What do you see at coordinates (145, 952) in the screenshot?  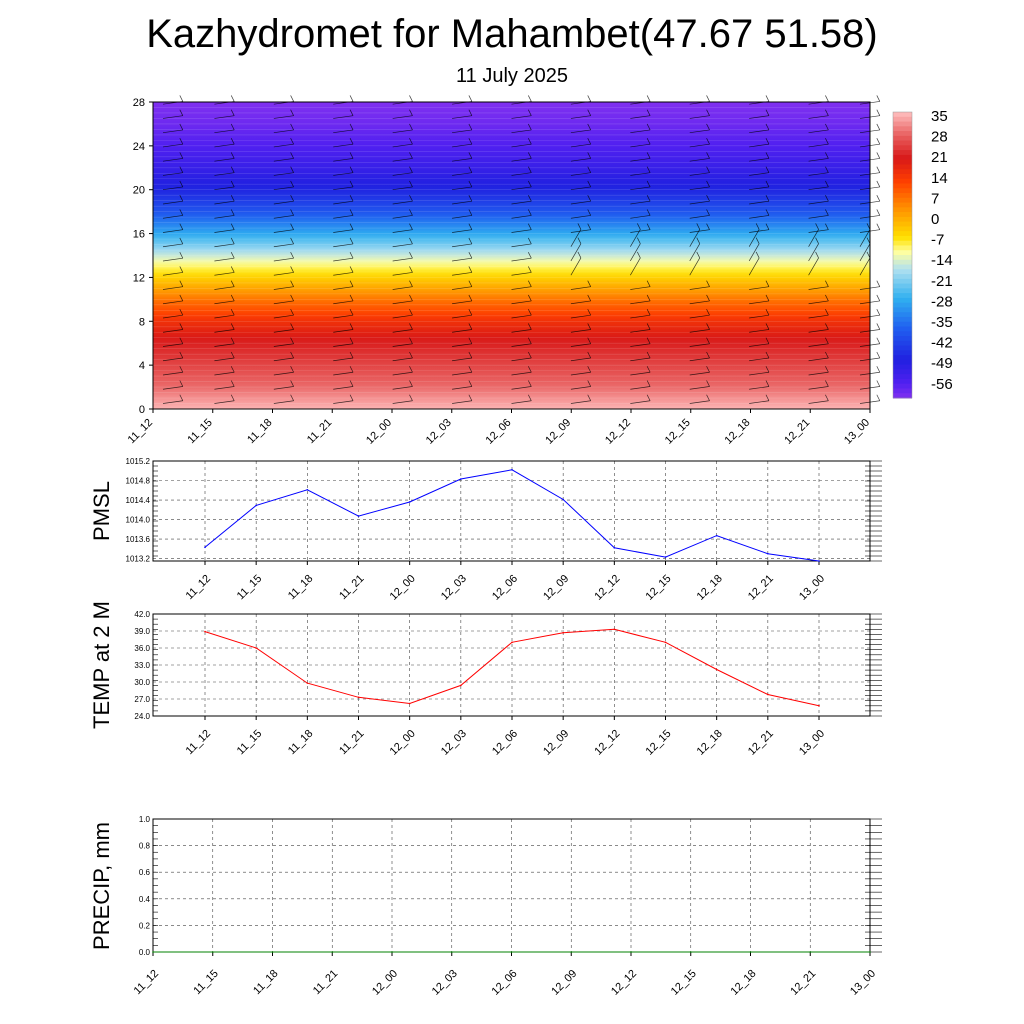 I see `precip-y-tick-label: 0.0` at bounding box center [145, 952].